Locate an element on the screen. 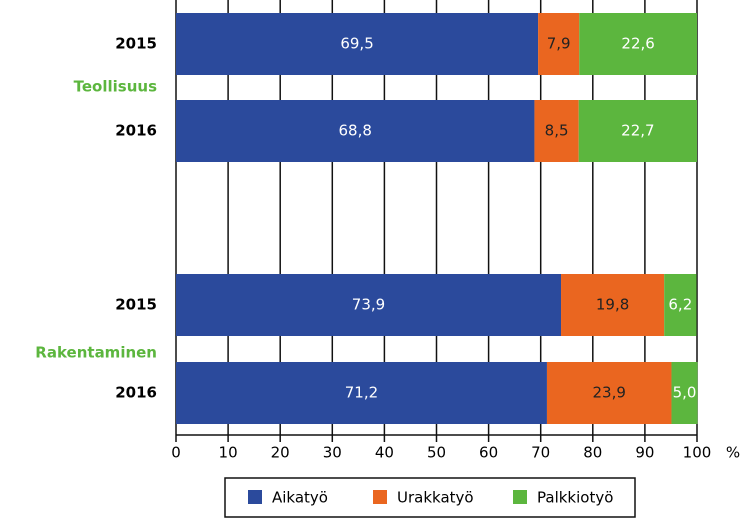 The width and height of the screenshot is (740, 519). data-label: 19,8 is located at coordinates (612, 305).